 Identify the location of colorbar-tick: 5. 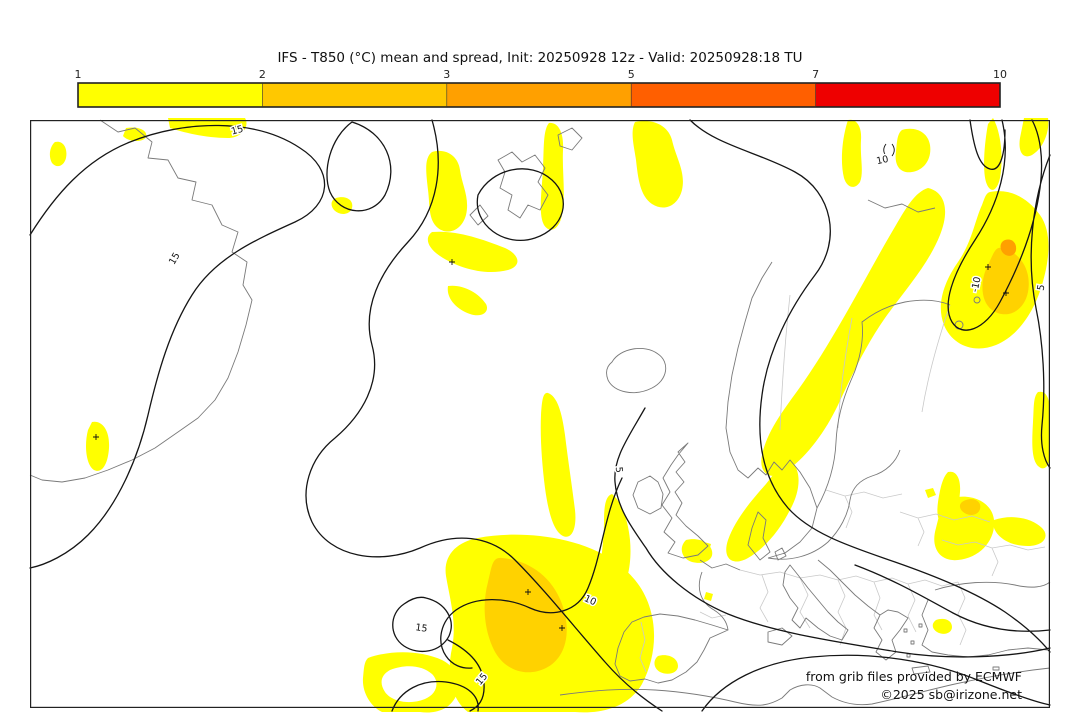
(631, 74).